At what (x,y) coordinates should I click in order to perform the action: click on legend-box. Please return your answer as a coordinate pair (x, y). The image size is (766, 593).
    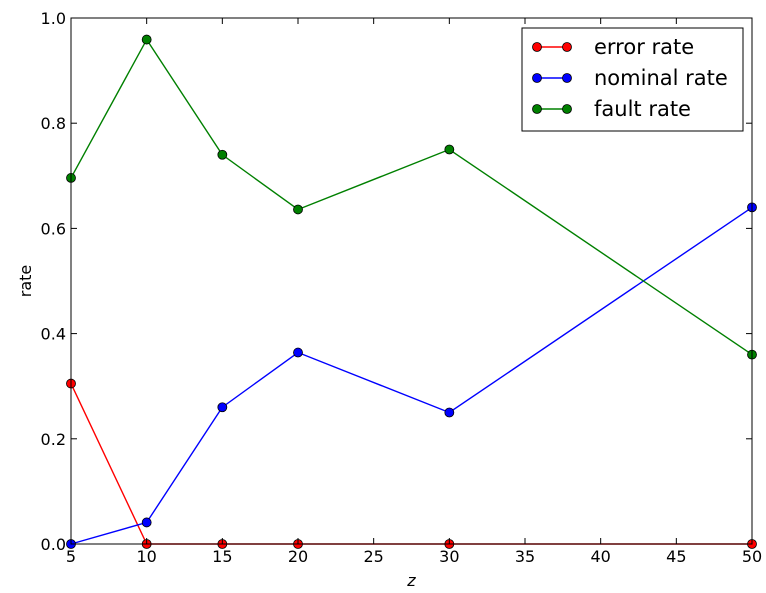
    Looking at the image, I should click on (632, 79).